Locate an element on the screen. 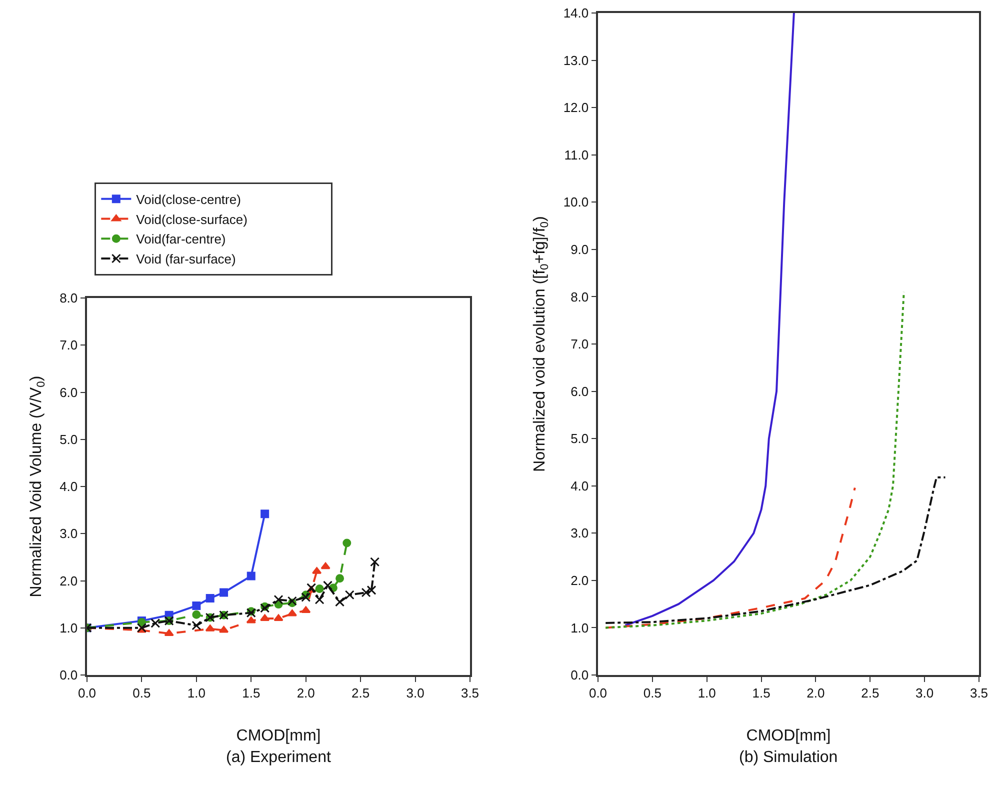 Image resolution: width=992 pixels, height=791 pixels. y-tick-label: 12.0 is located at coordinates (576, 108).